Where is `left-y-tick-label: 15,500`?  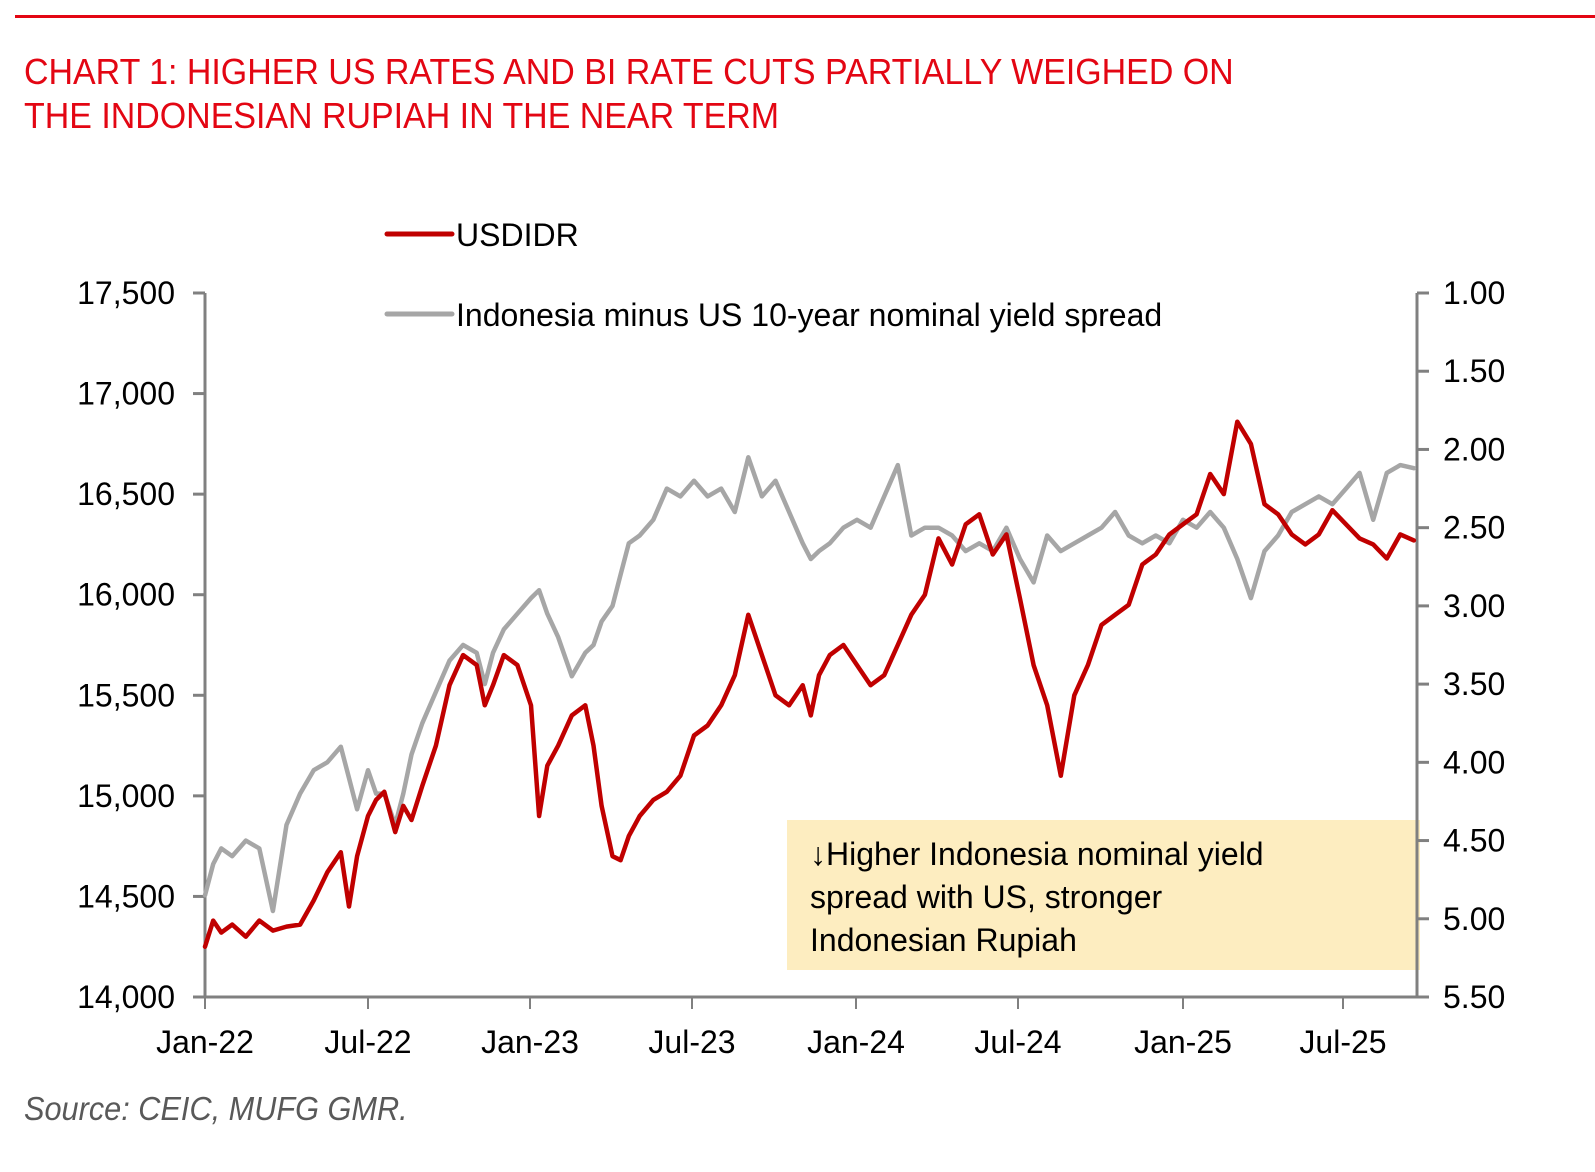
left-y-tick-label: 15,500 is located at coordinates (126, 695).